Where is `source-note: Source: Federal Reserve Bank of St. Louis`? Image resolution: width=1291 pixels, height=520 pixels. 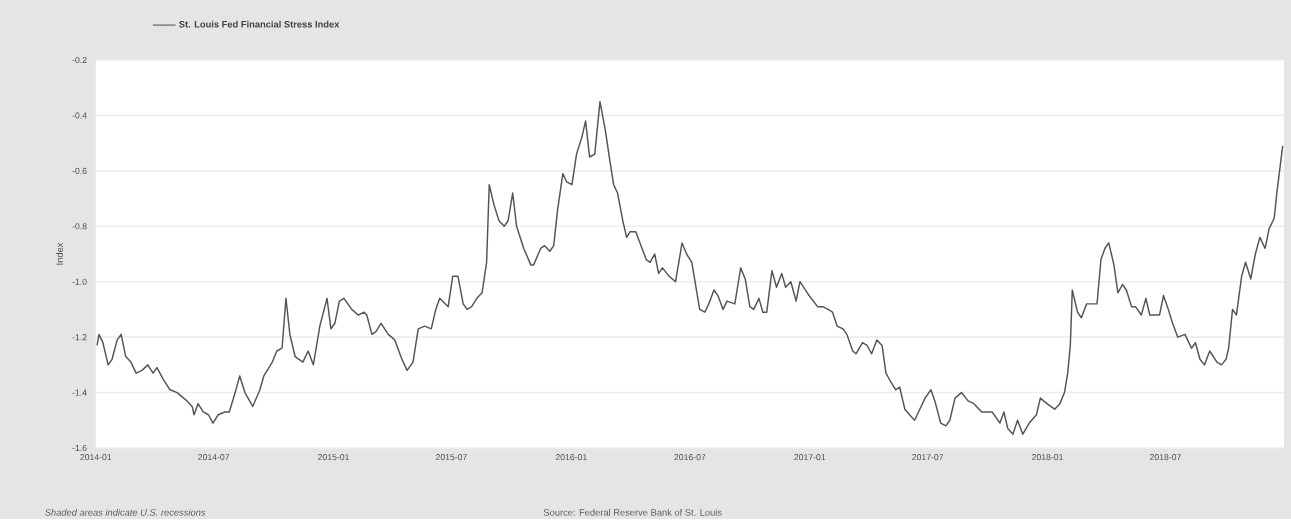 source-note: Source: Federal Reserve Bank of St. Louis is located at coordinates (632, 512).